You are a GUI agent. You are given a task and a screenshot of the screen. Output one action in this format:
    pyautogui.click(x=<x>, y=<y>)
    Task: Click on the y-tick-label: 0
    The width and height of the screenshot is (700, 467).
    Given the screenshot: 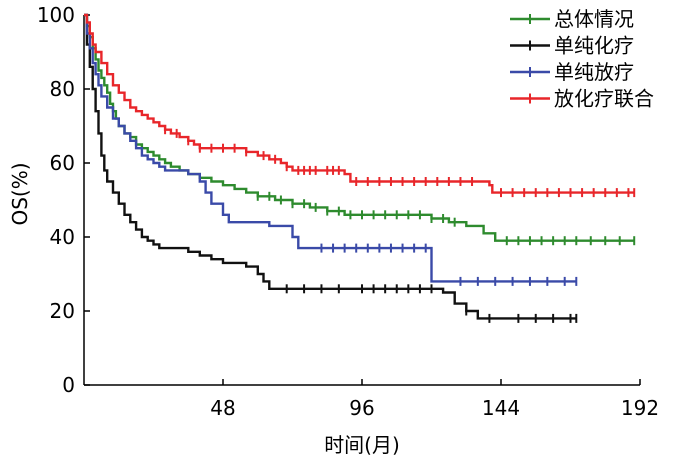 What is the action you would take?
    pyautogui.click(x=68, y=385)
    